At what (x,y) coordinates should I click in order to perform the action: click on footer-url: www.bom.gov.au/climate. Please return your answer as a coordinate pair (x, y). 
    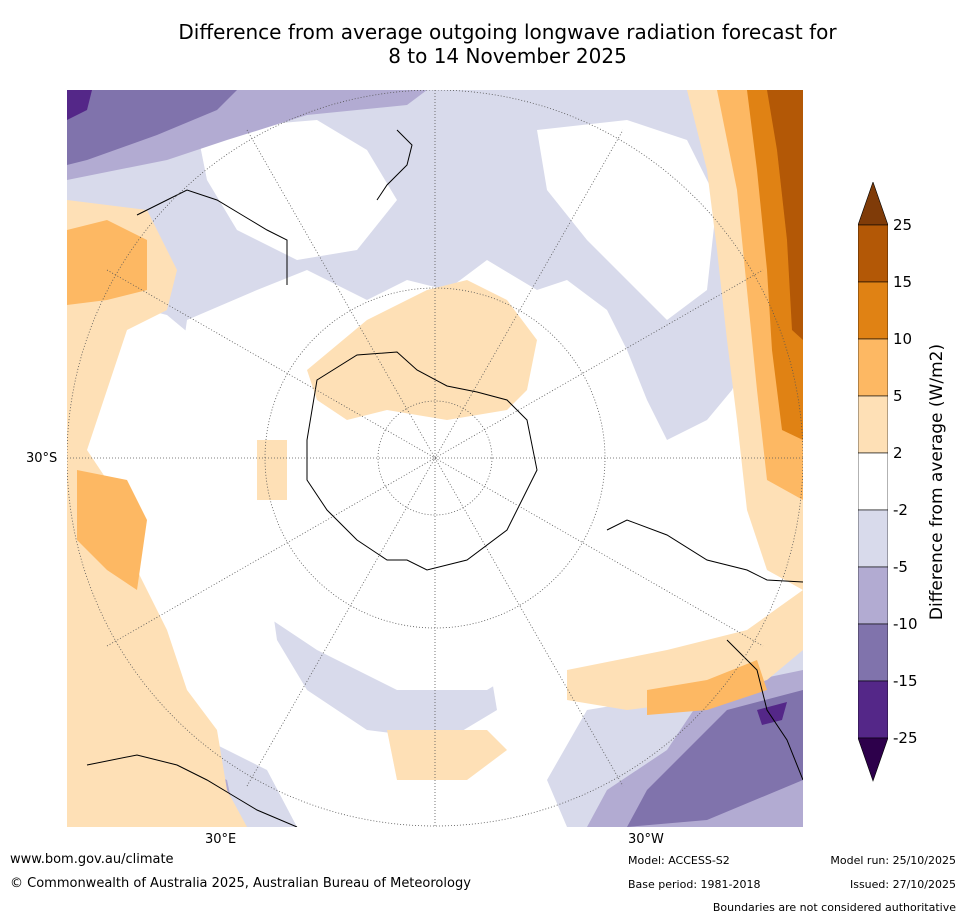
    Looking at the image, I should click on (92, 859).